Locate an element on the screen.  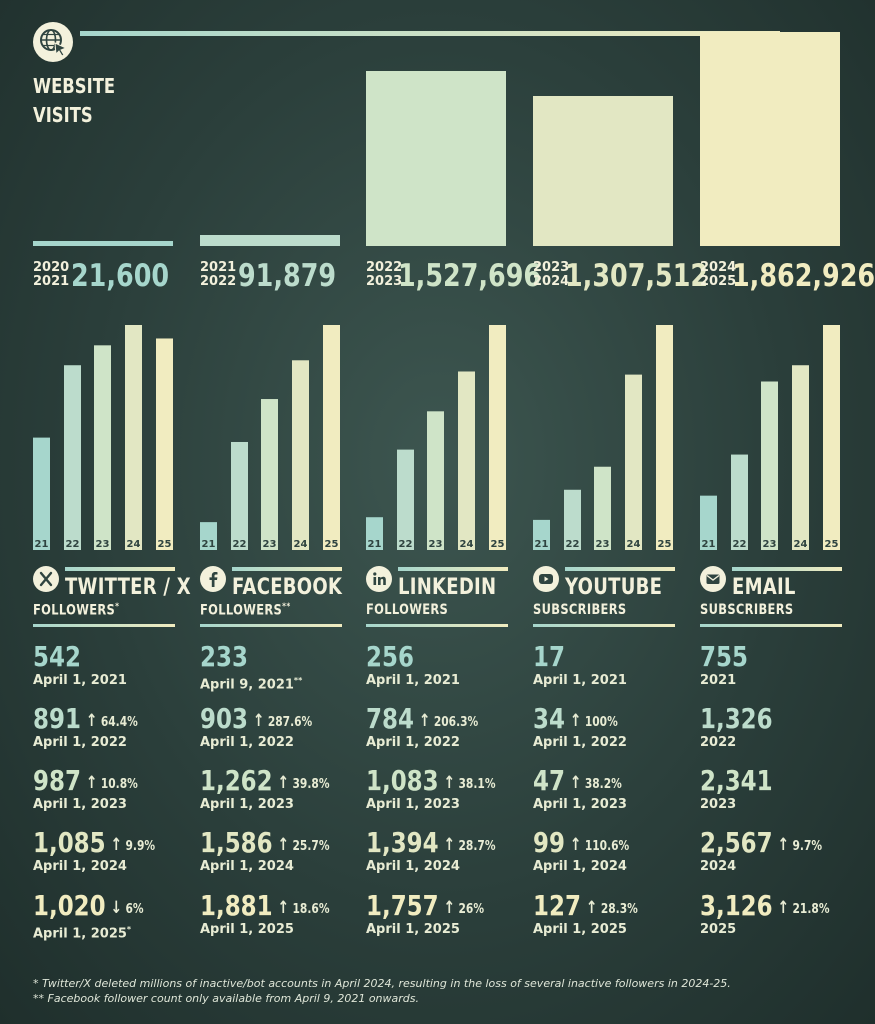
x-stat-value: 1,020 is located at coordinates (69, 905).